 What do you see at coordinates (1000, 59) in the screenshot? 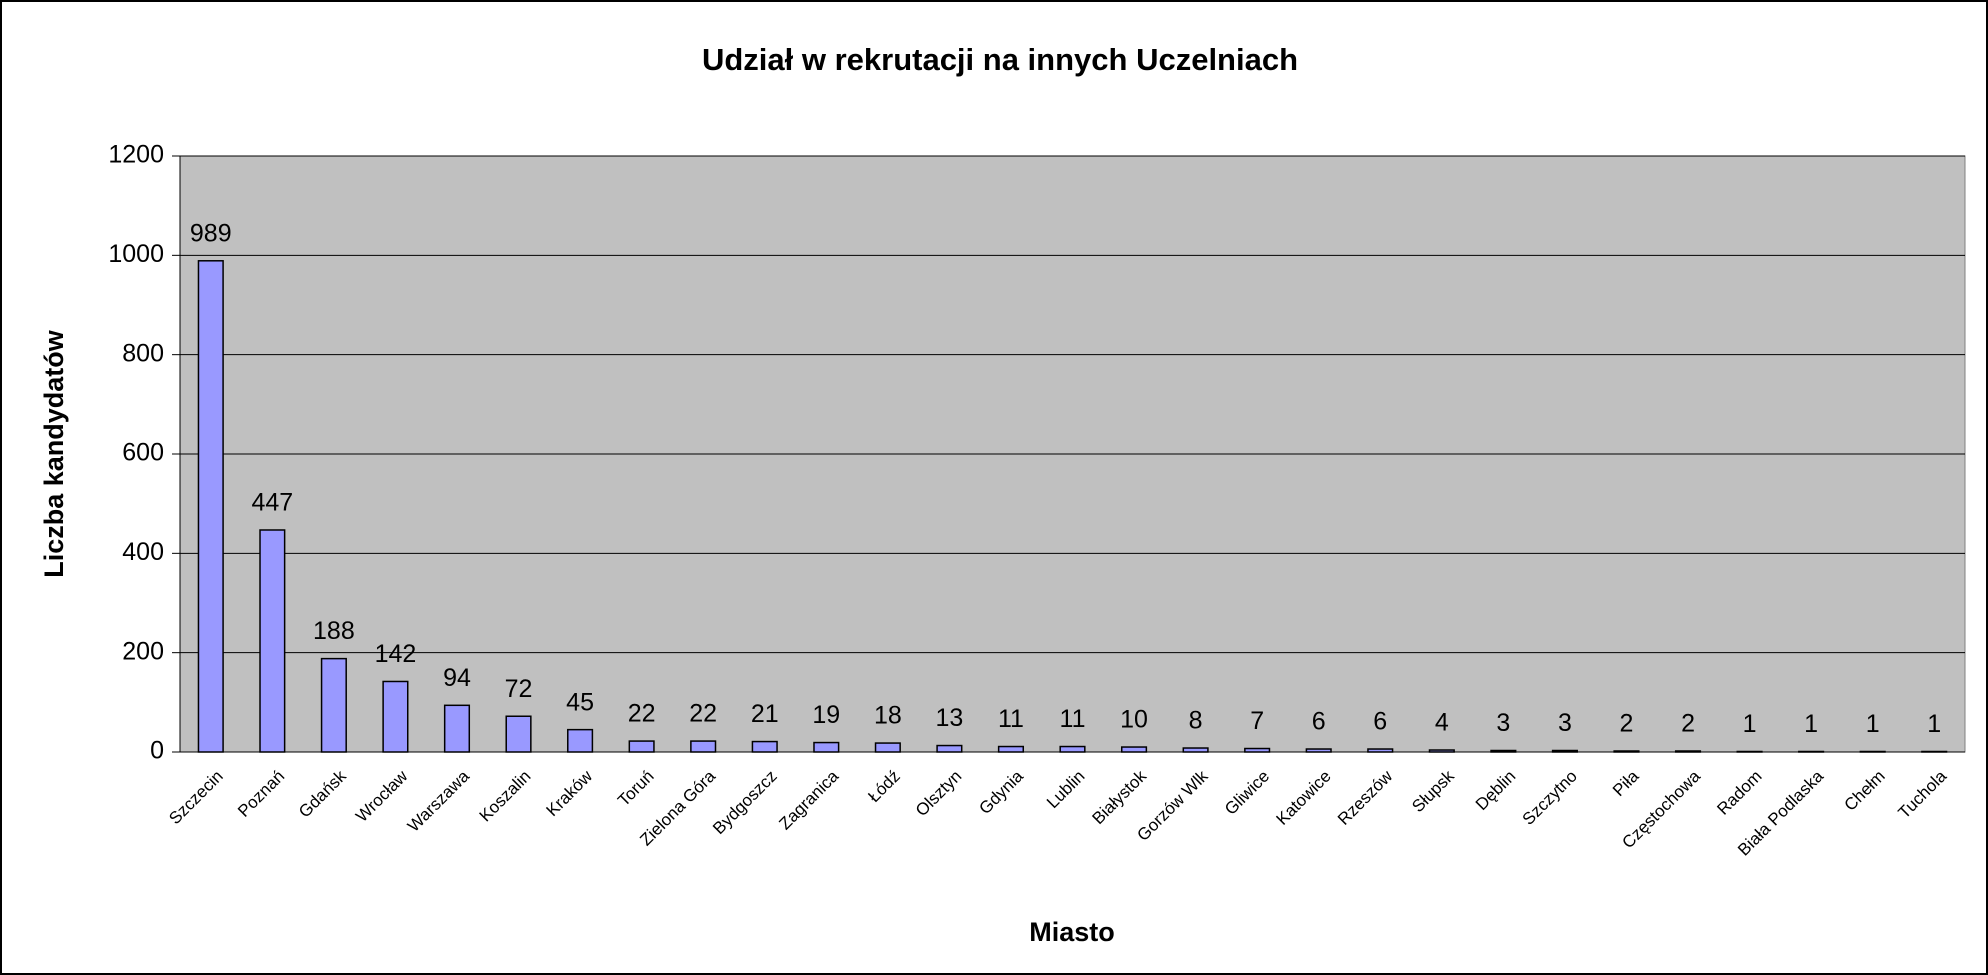
I see `chart-title: Udział w rekrutacji na innych Uczelniach` at bounding box center [1000, 59].